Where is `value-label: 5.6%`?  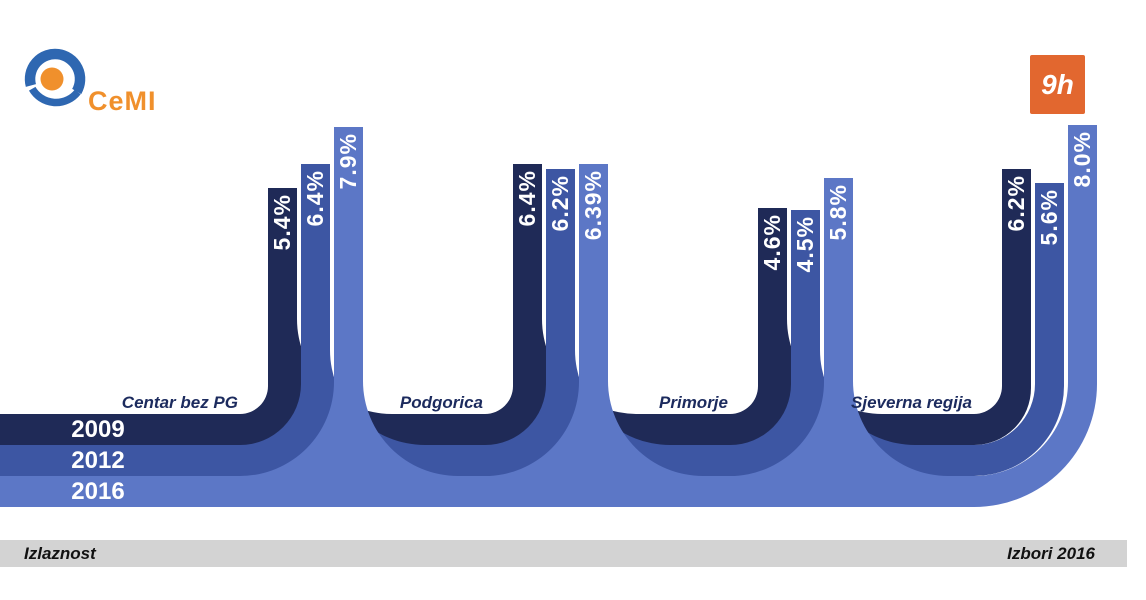
value-label: 5.6% is located at coordinates (1049, 217).